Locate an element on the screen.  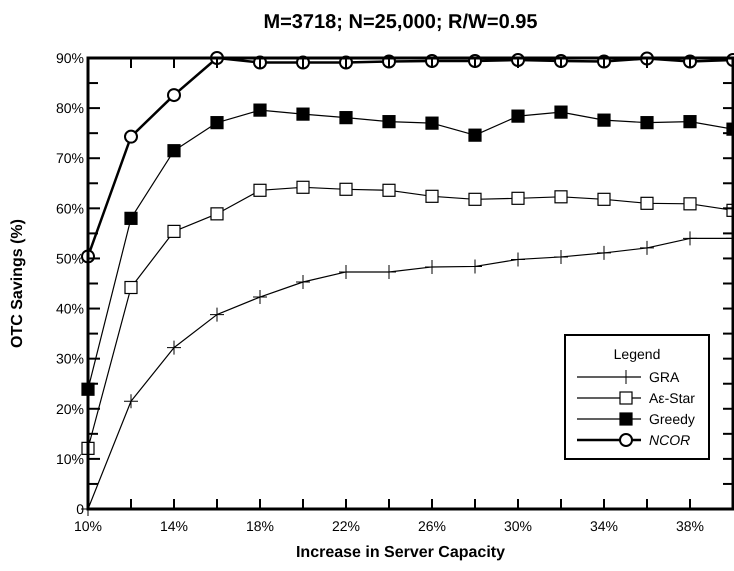
y-tick-label: 90% is located at coordinates (70, 58).